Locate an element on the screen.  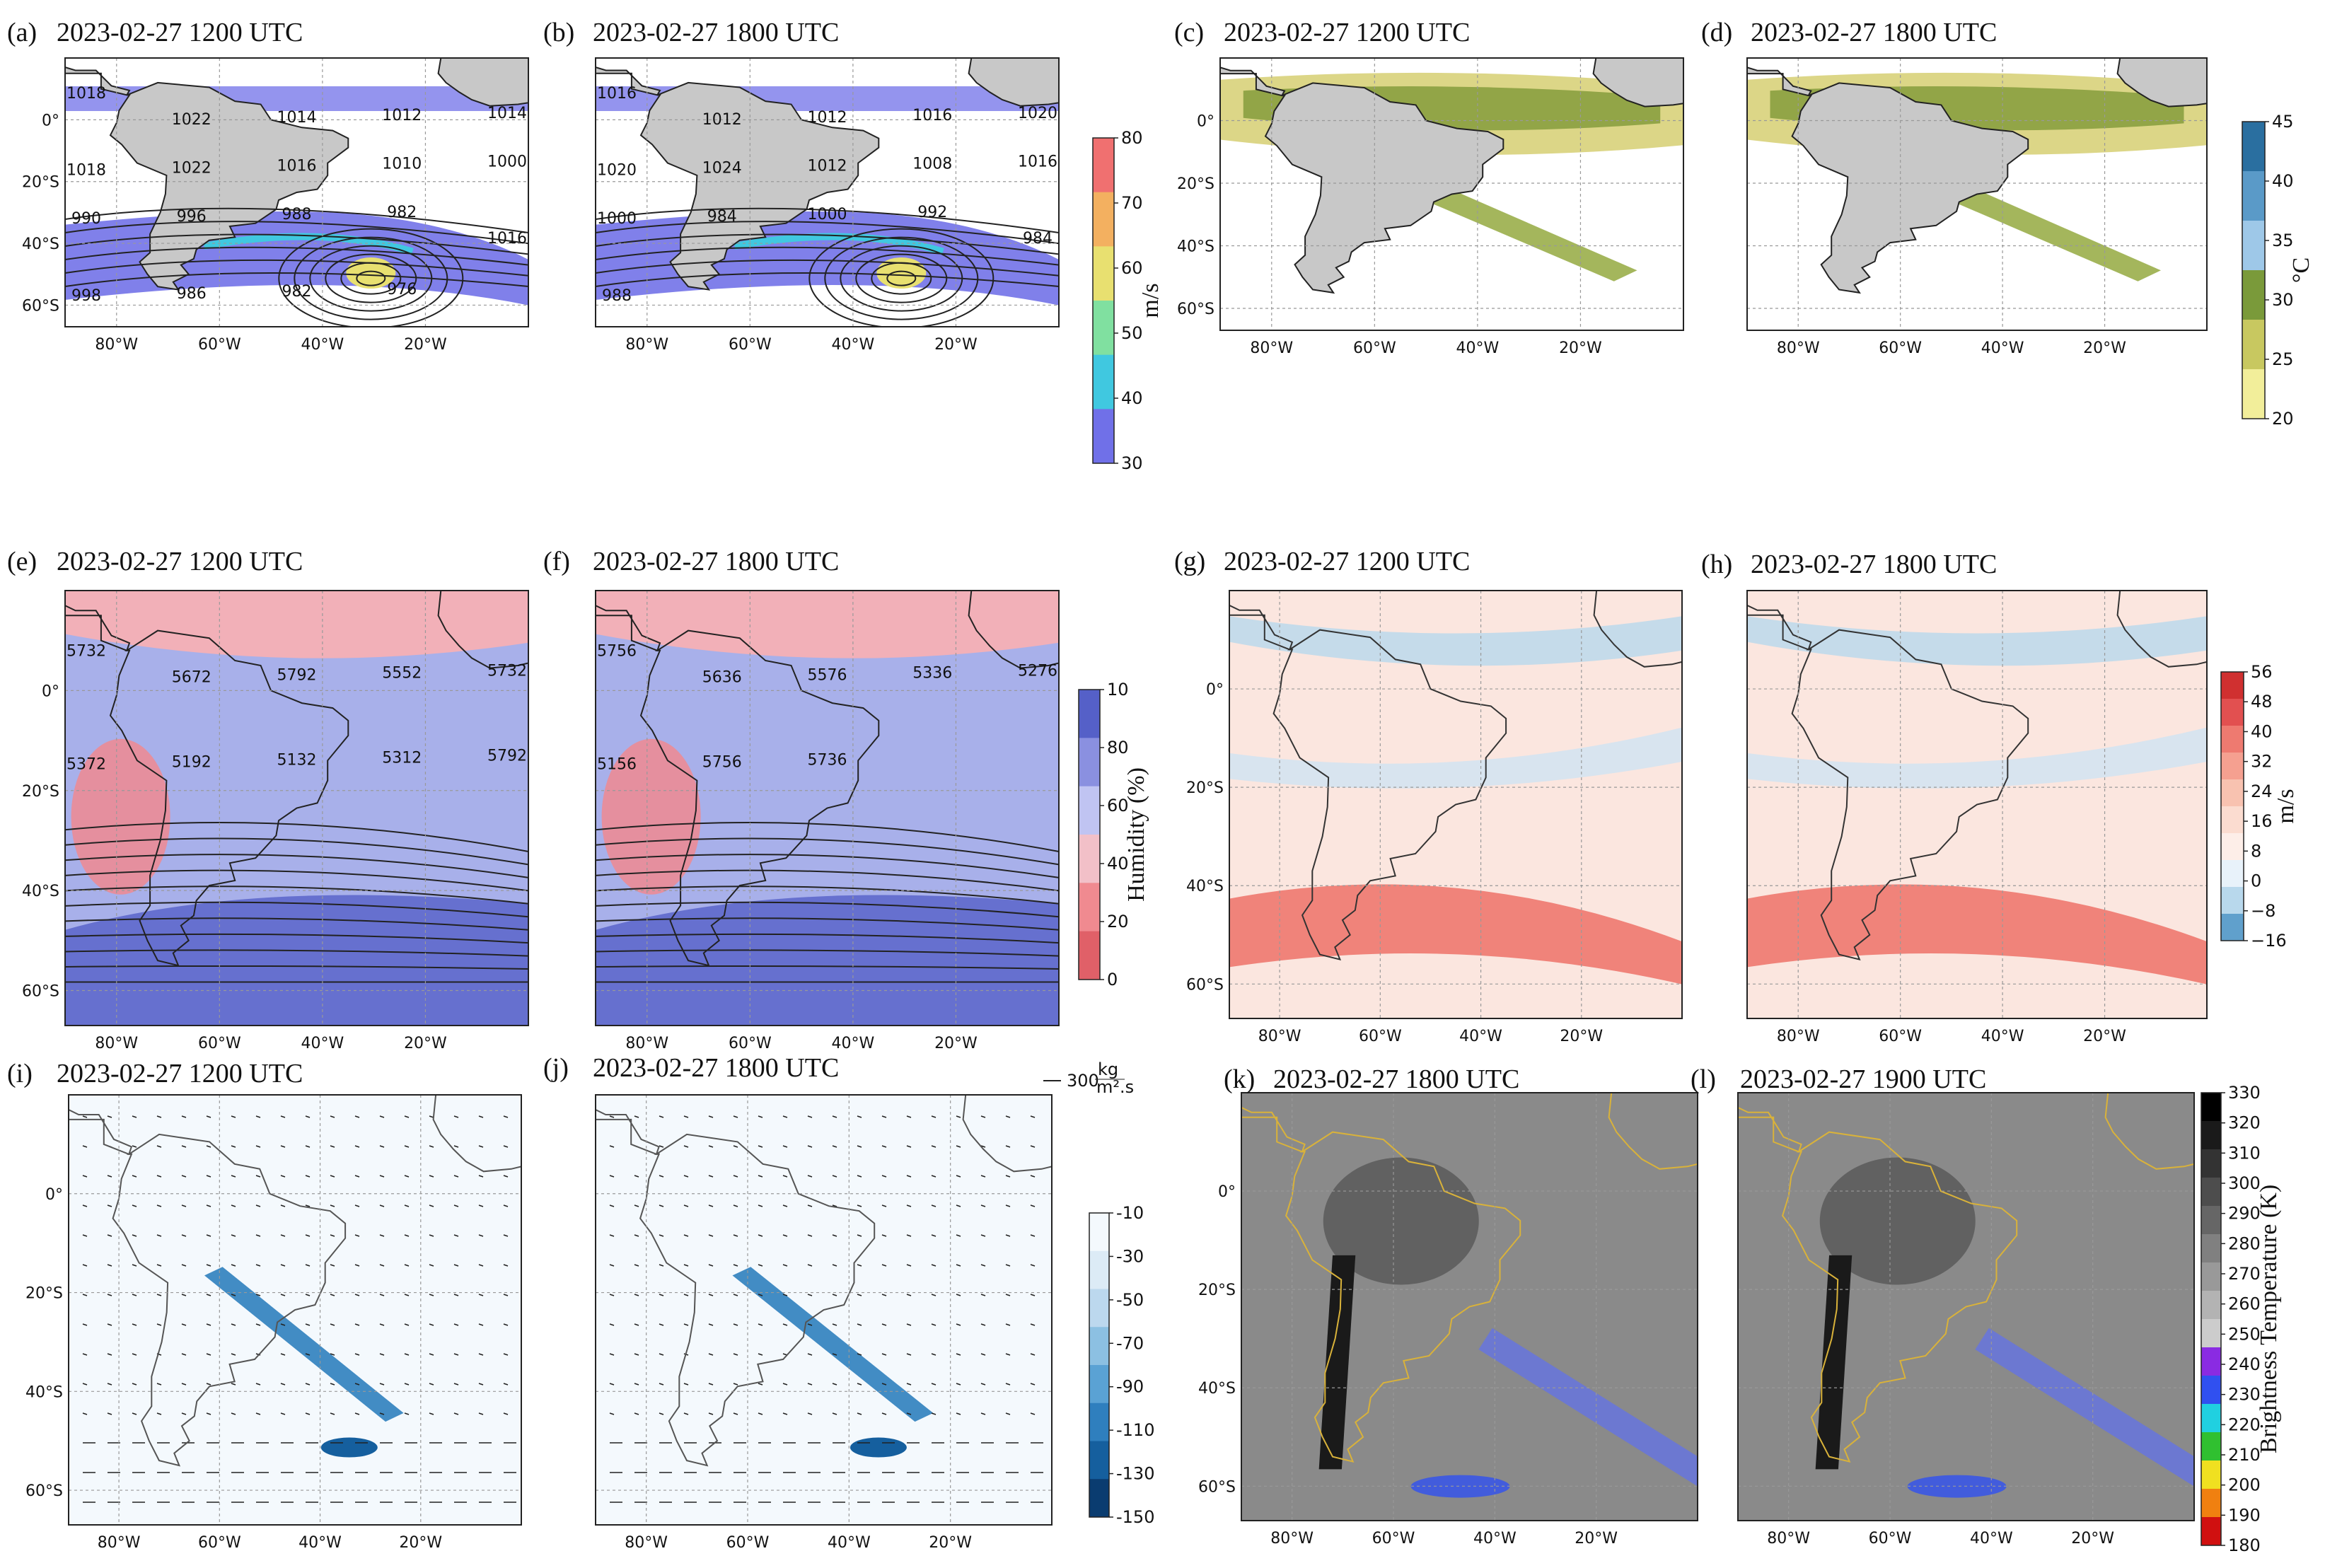
lon-tick-label: 80°W is located at coordinates (646, 1043).